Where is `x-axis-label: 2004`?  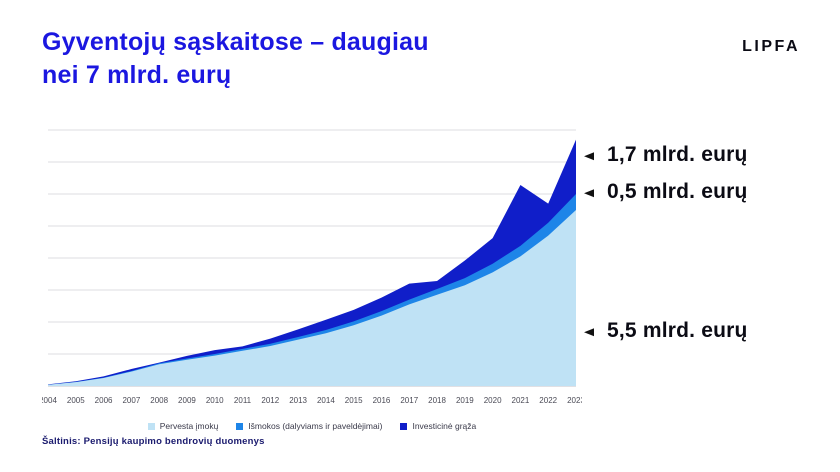
x-axis-label: 2004 is located at coordinates (49, 400).